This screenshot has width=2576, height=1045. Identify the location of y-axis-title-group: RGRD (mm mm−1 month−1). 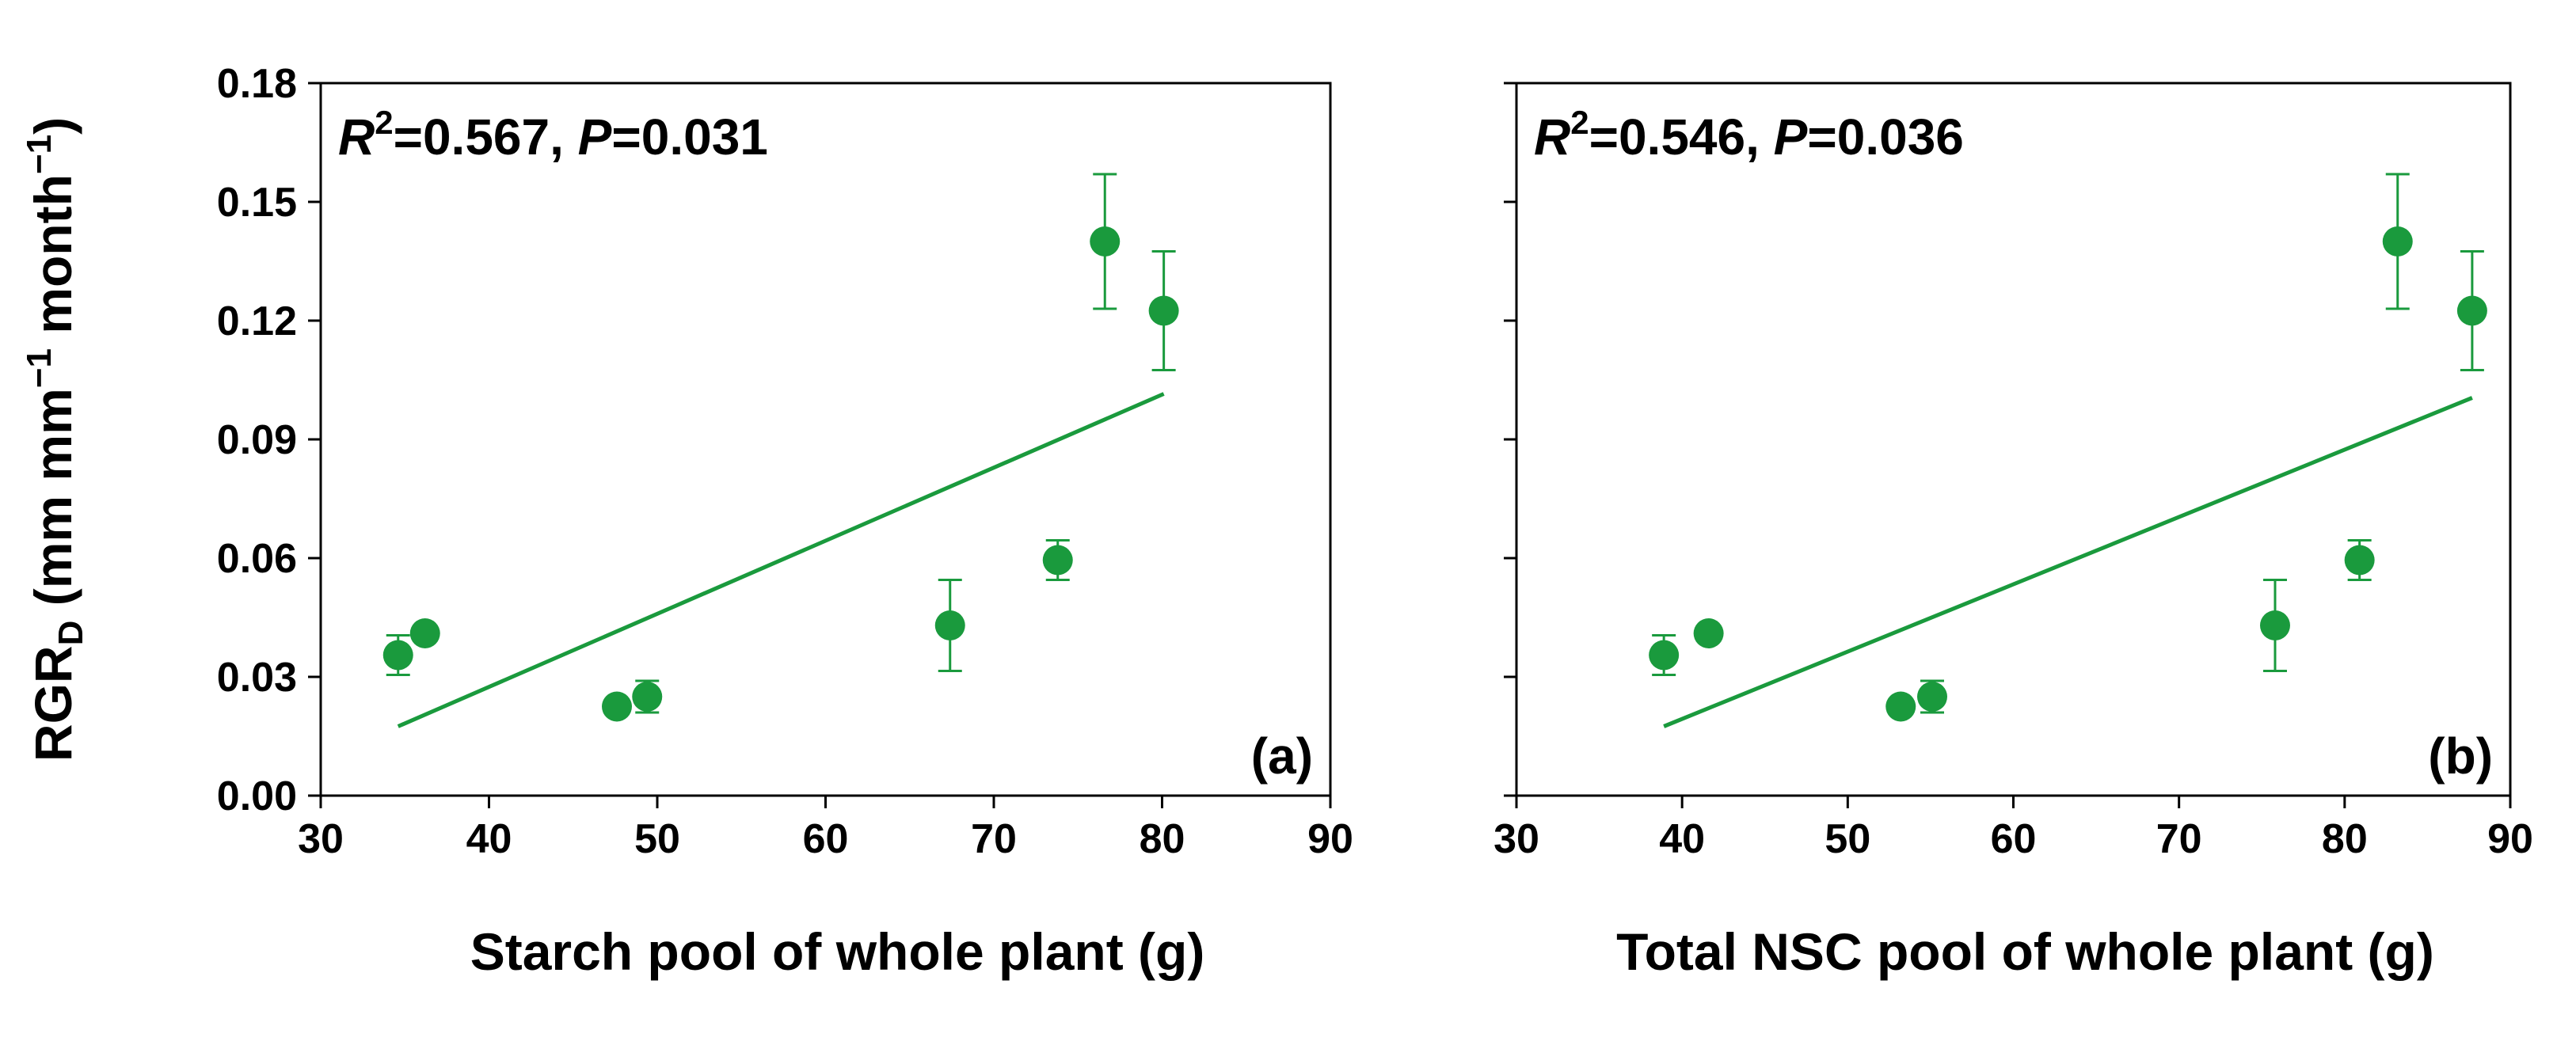
(55, 439).